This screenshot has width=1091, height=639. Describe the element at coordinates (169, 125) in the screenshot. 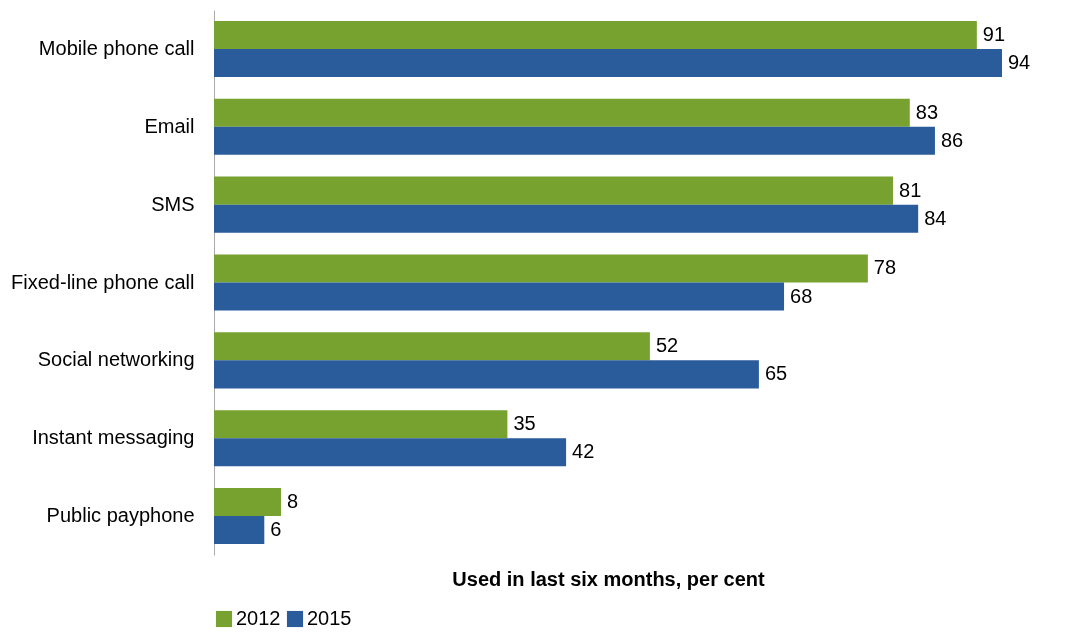

I see `y-tick-label: Email` at that location.